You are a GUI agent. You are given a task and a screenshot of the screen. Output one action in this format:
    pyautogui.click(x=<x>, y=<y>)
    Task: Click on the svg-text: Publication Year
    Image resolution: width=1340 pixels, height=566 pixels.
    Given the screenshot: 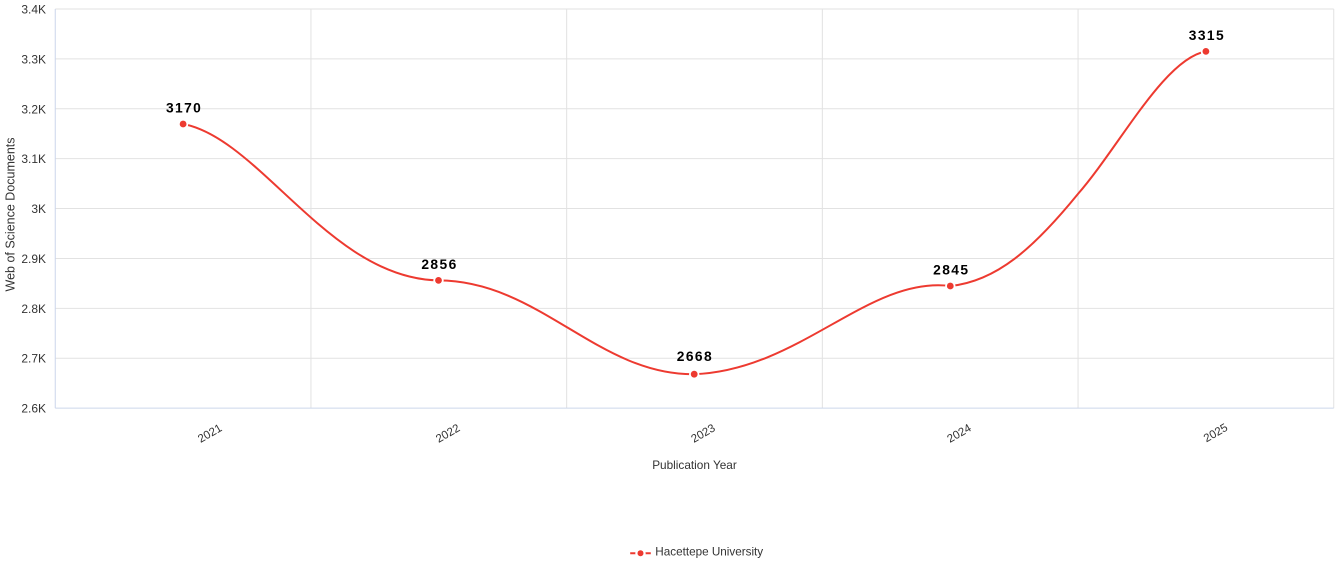 What is the action you would take?
    pyautogui.click(x=694, y=465)
    